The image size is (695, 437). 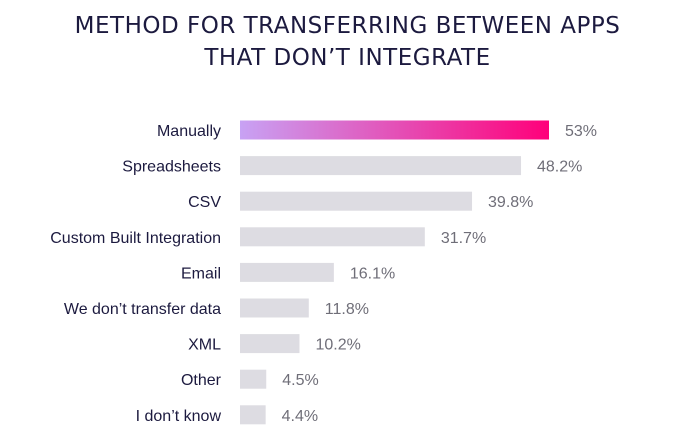 What do you see at coordinates (300, 416) in the screenshot?
I see `value-label: 4.4%` at bounding box center [300, 416].